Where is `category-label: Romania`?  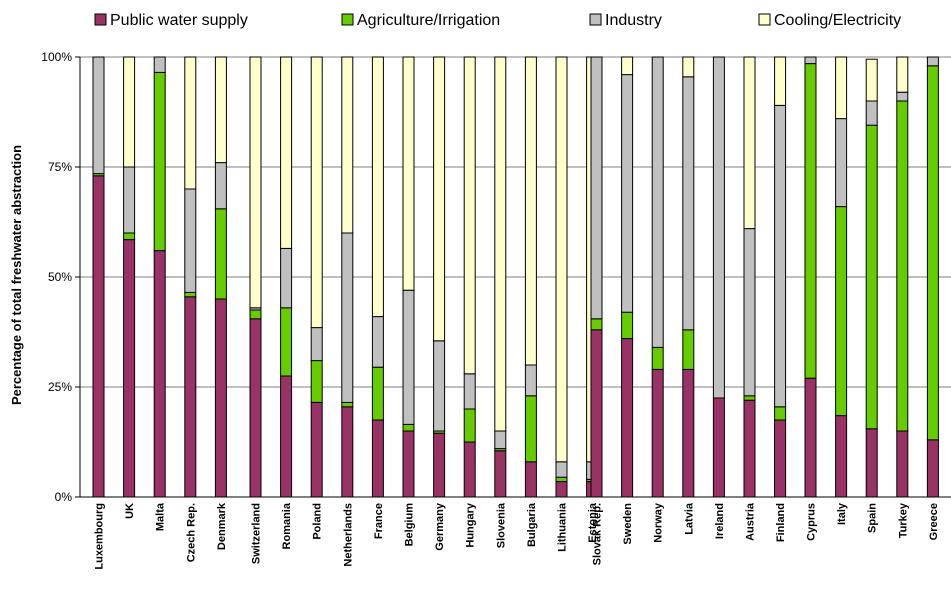 category-label: Romania is located at coordinates (287, 525).